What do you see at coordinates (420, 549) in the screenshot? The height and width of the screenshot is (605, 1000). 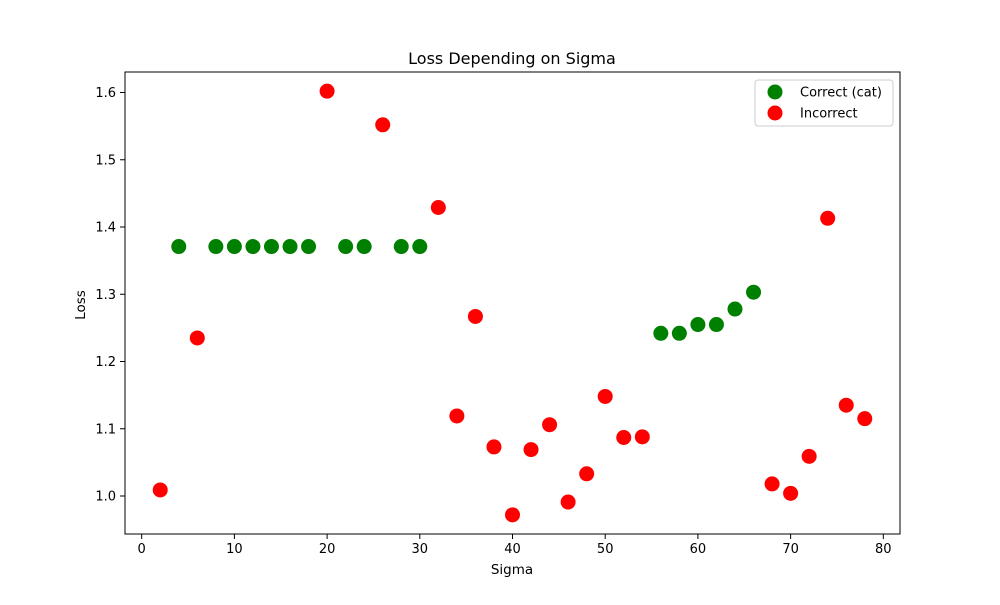 I see `x-tick-label: 30` at bounding box center [420, 549].